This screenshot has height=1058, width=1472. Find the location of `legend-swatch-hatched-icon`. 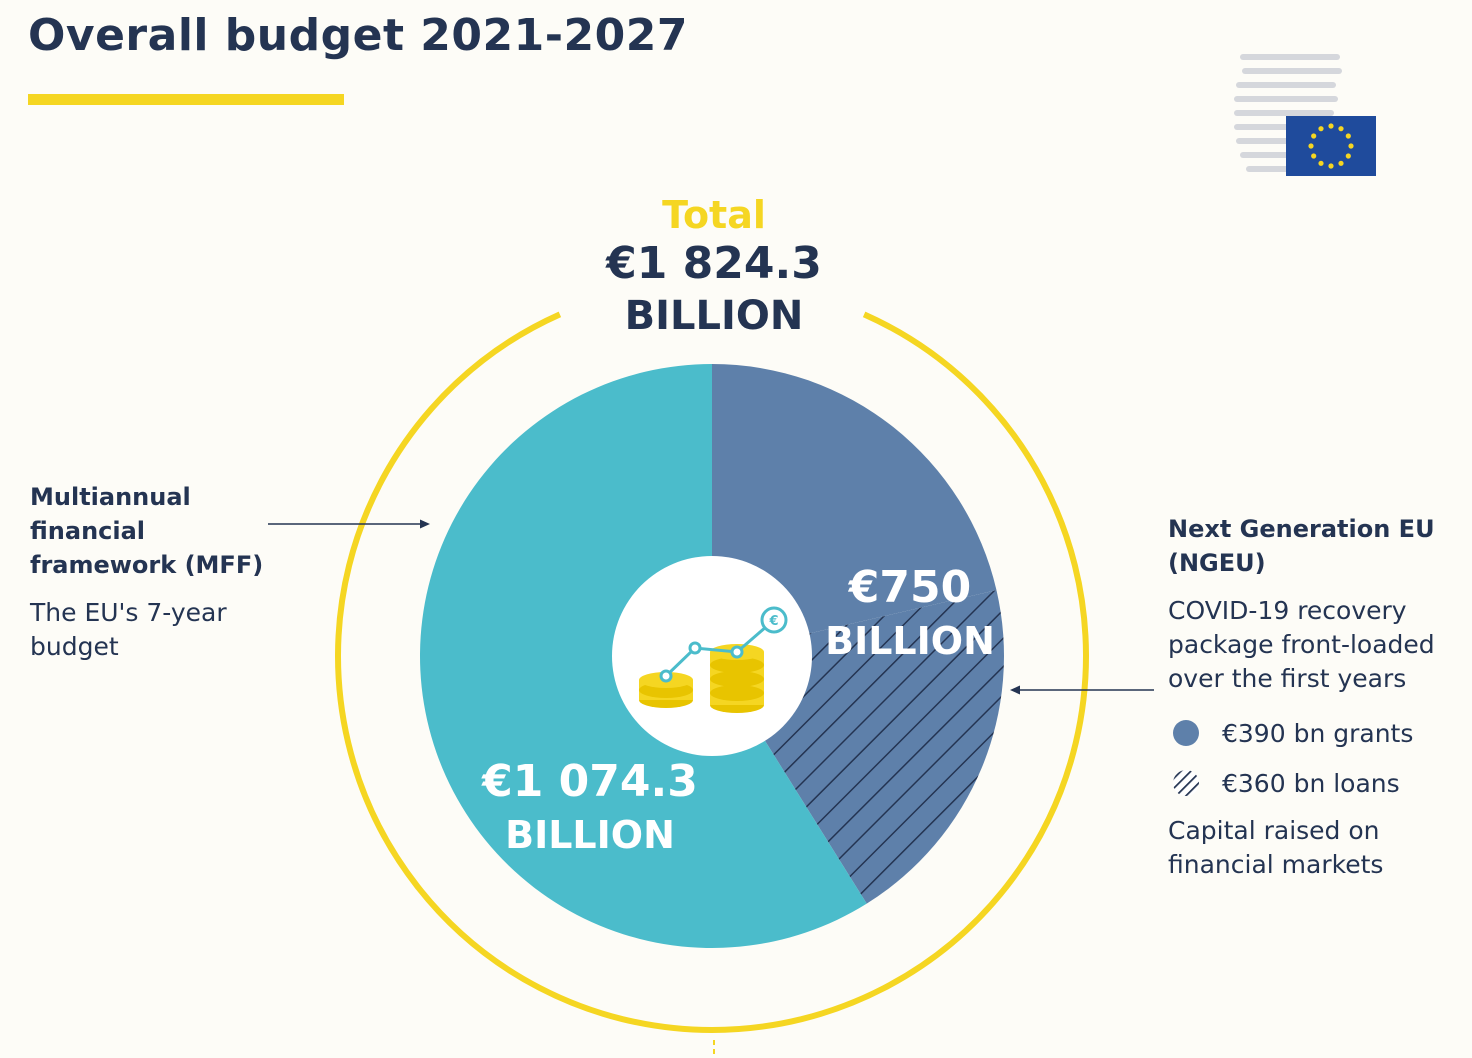

legend-swatch-hatched-icon is located at coordinates (1186, 783).